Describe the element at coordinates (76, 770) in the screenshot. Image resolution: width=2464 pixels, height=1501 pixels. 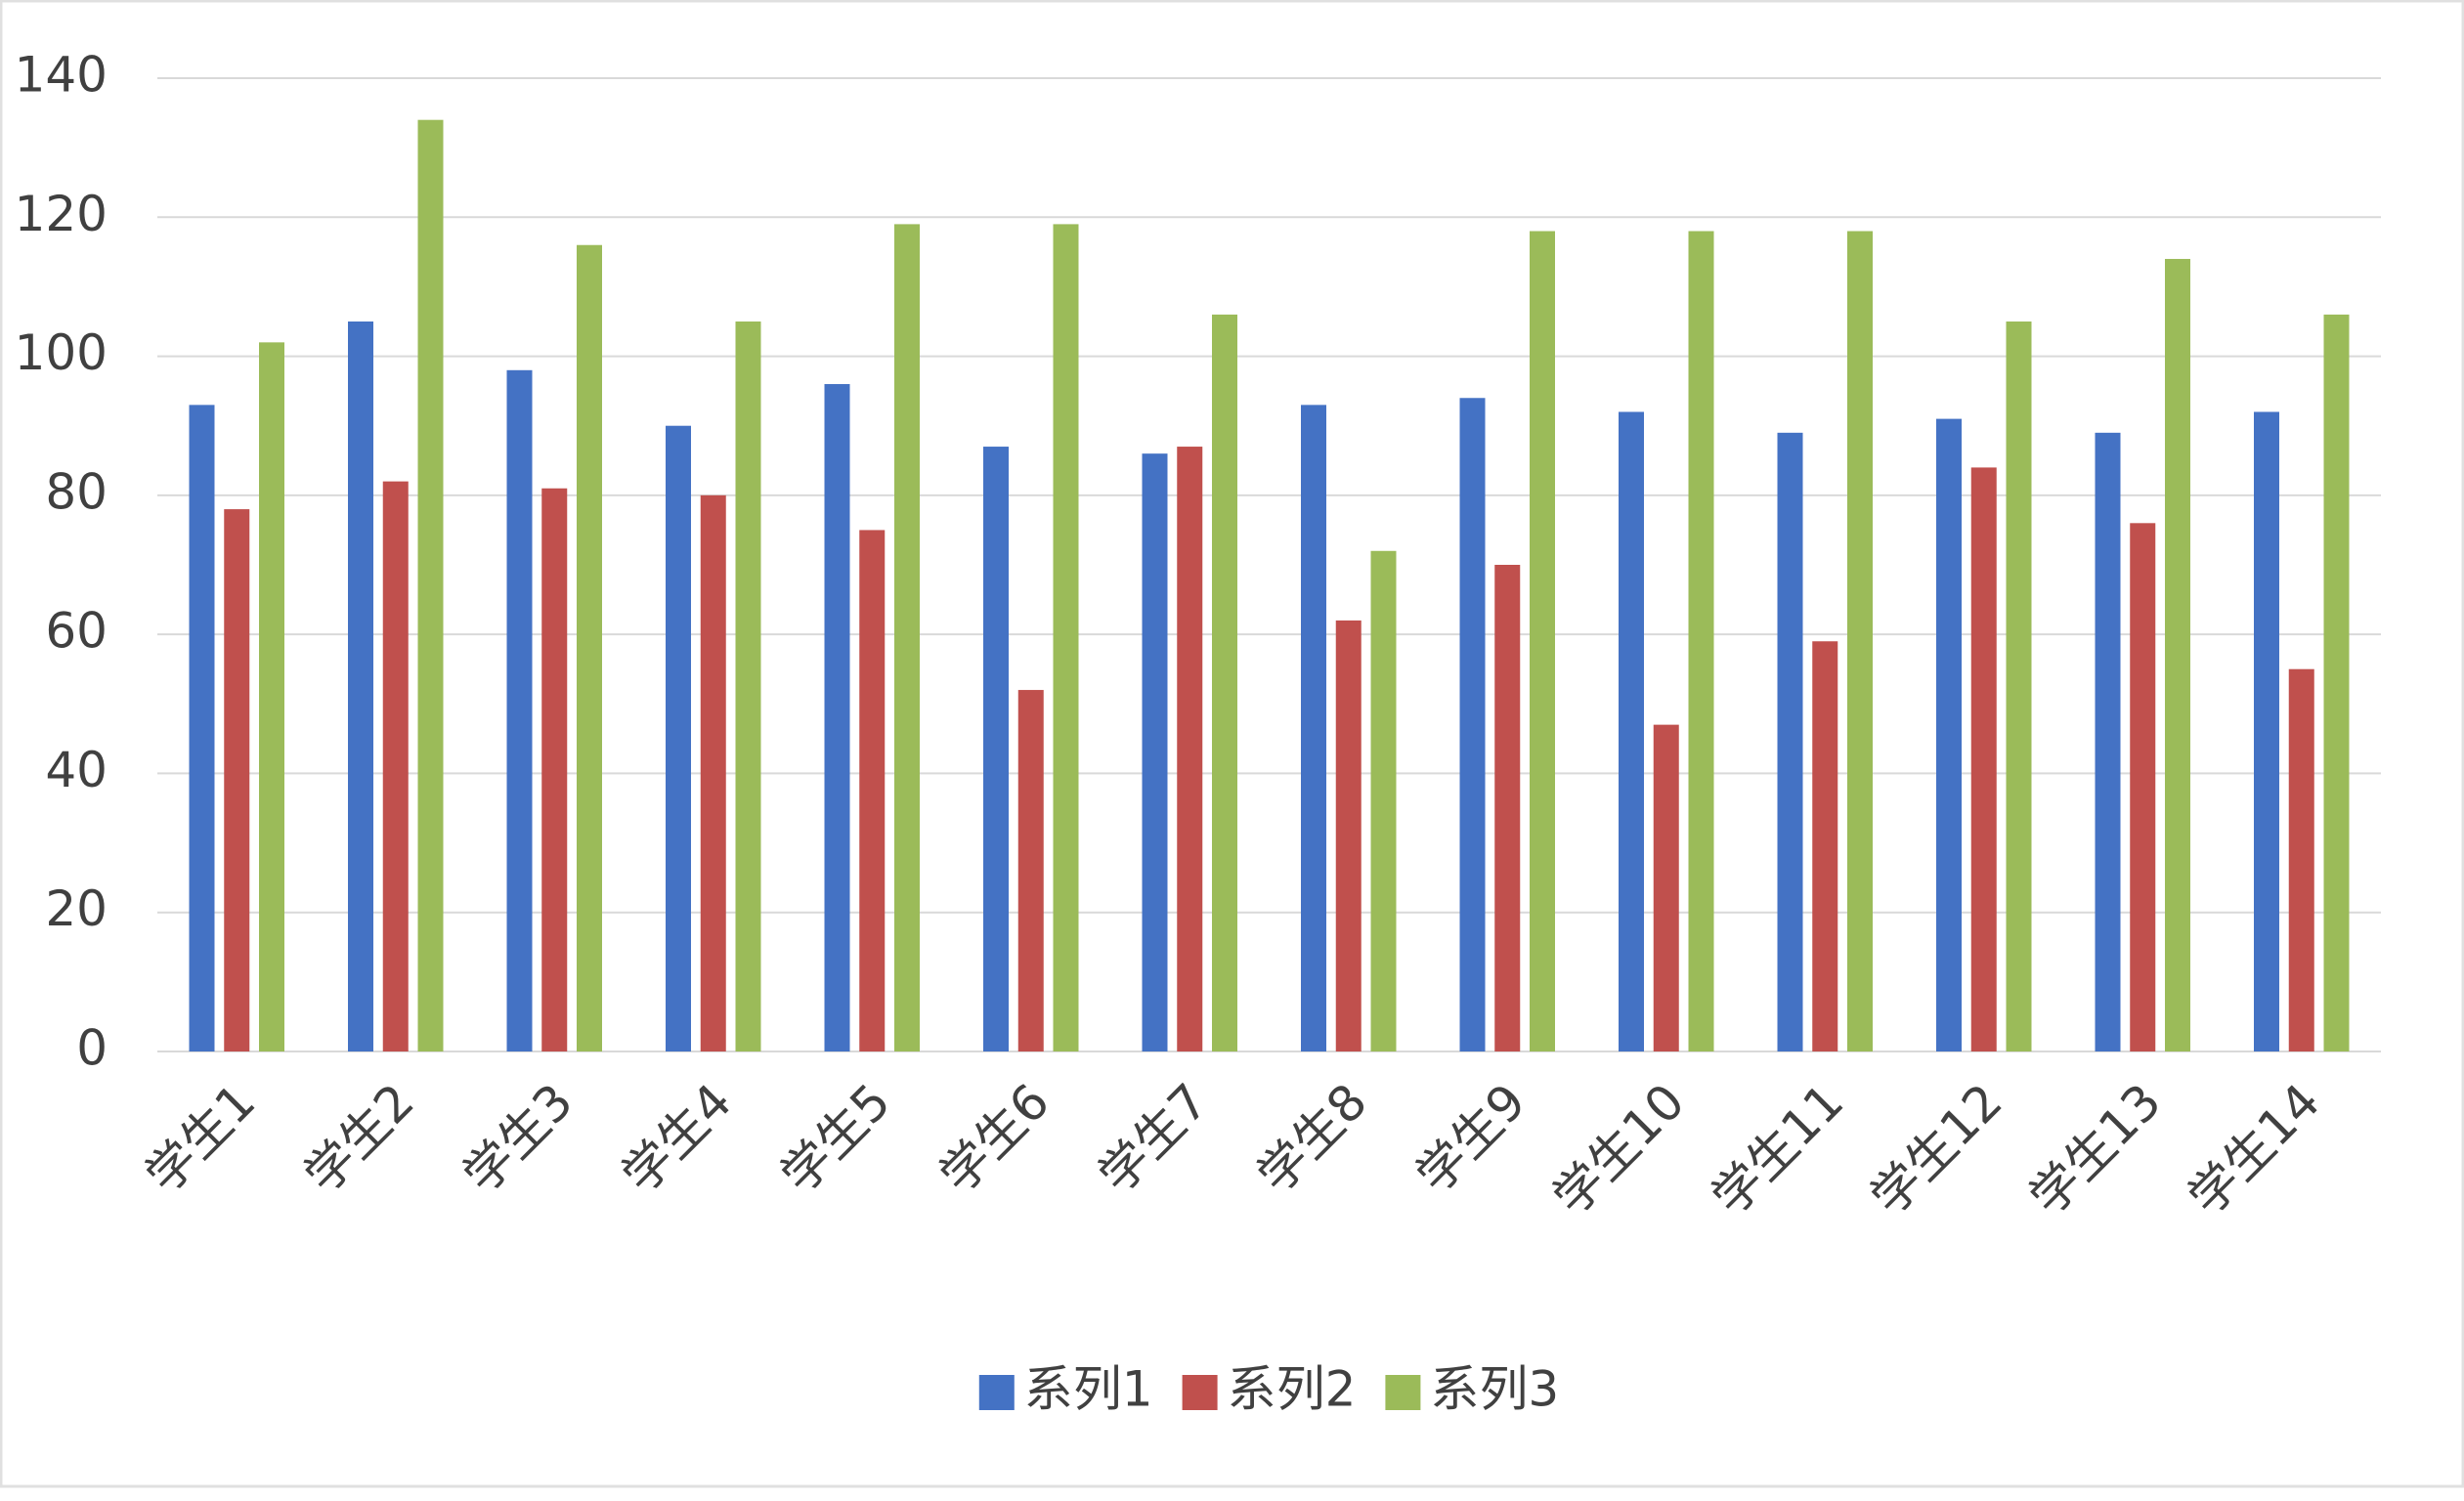
I see `y-tick-label: 40` at that location.